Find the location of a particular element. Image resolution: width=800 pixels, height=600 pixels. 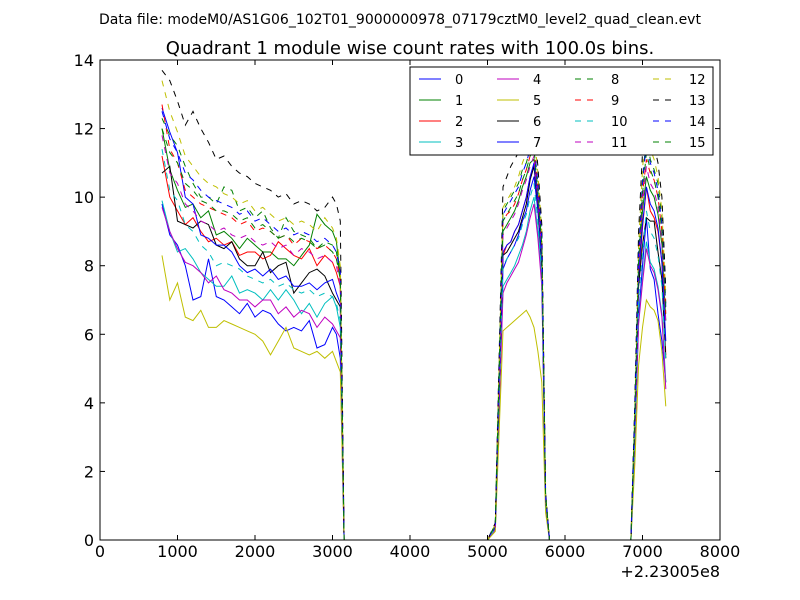

legend-label: 6 is located at coordinates (537, 122).